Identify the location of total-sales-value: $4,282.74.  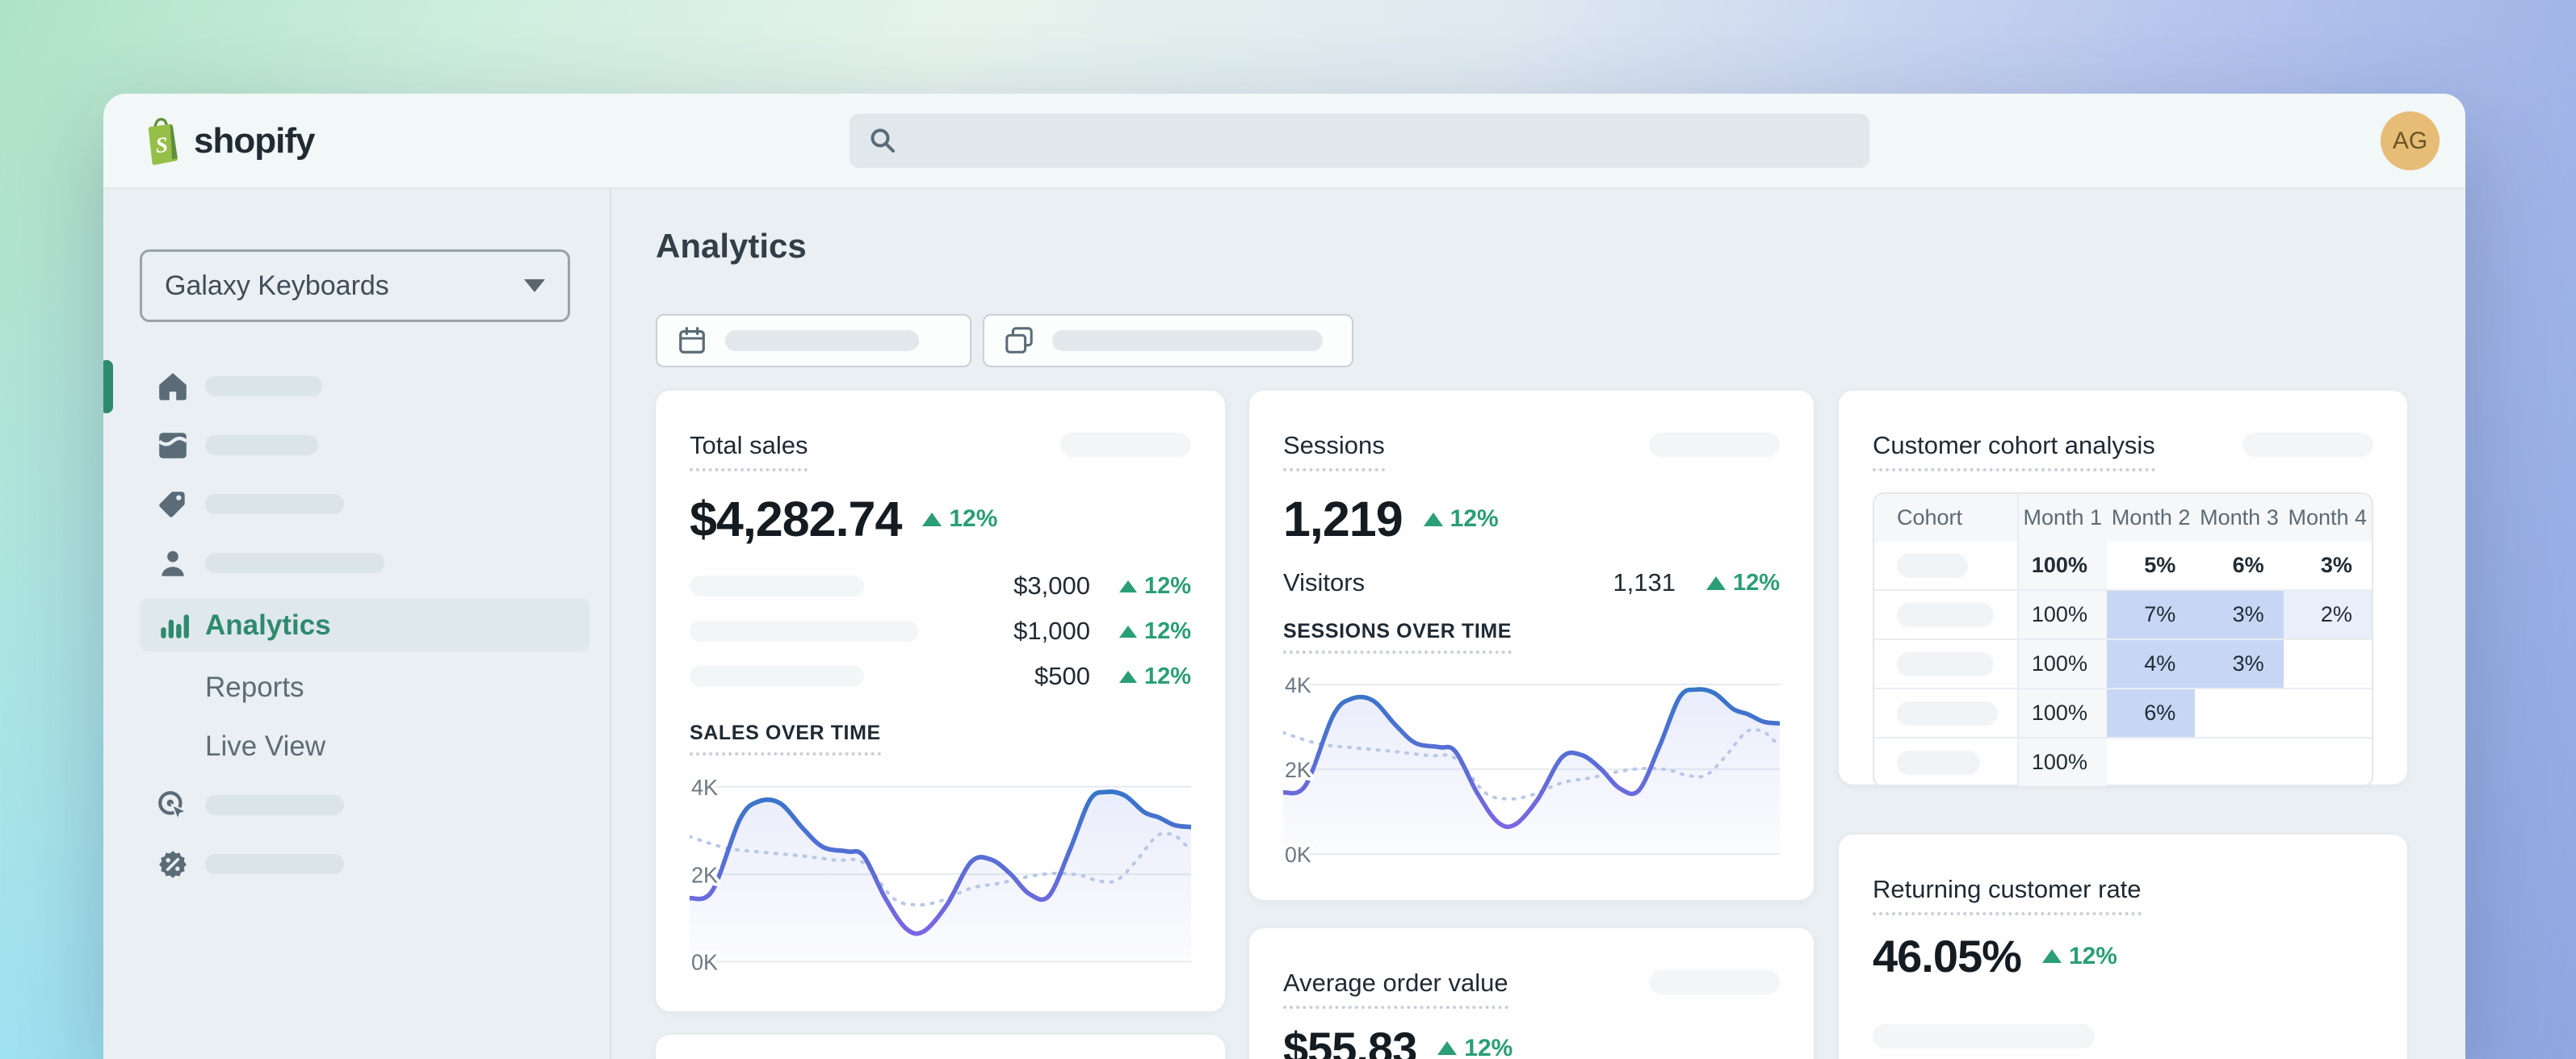
(796, 519).